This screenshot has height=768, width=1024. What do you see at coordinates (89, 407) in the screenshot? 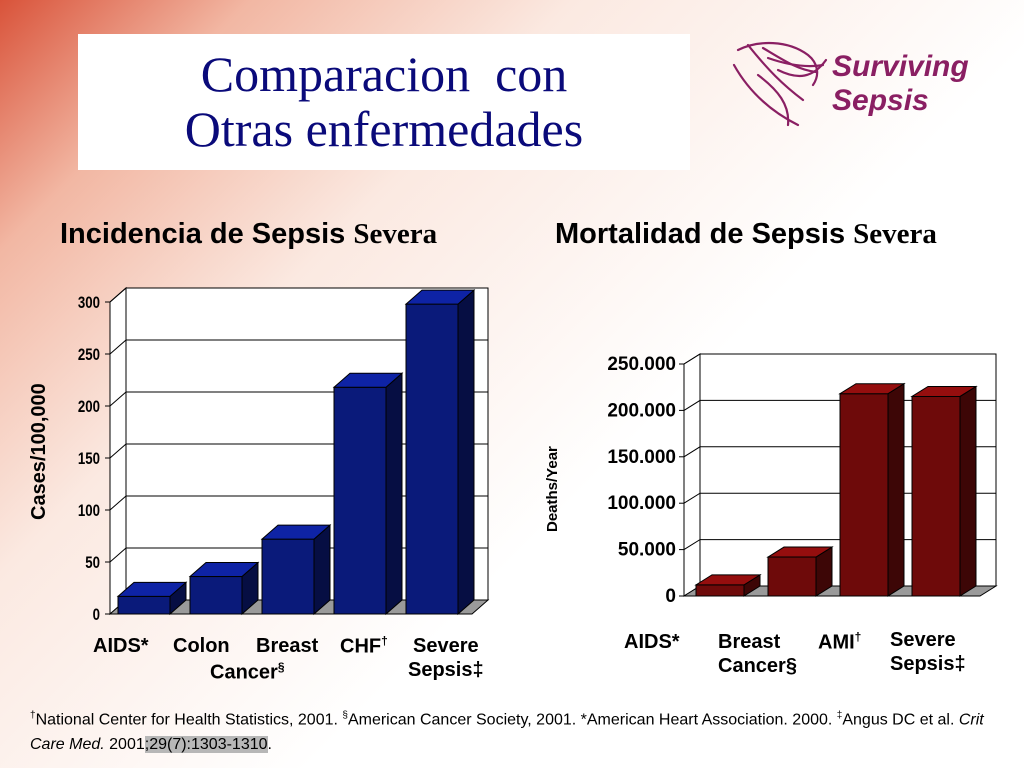
I see `y-tick-label: 200` at bounding box center [89, 407].